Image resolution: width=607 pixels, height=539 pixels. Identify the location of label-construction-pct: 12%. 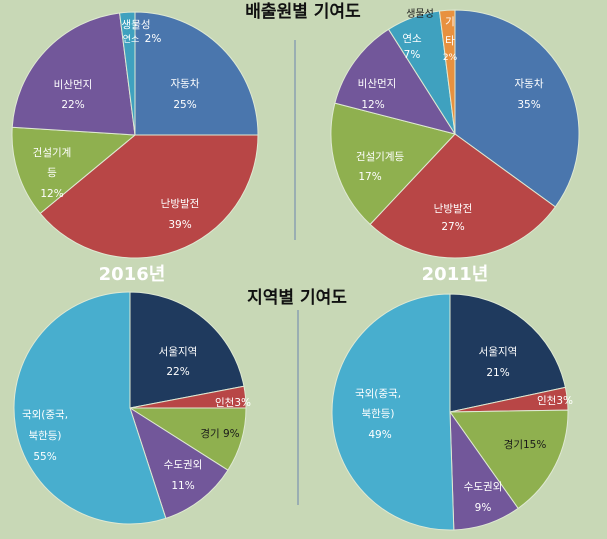
(51, 194).